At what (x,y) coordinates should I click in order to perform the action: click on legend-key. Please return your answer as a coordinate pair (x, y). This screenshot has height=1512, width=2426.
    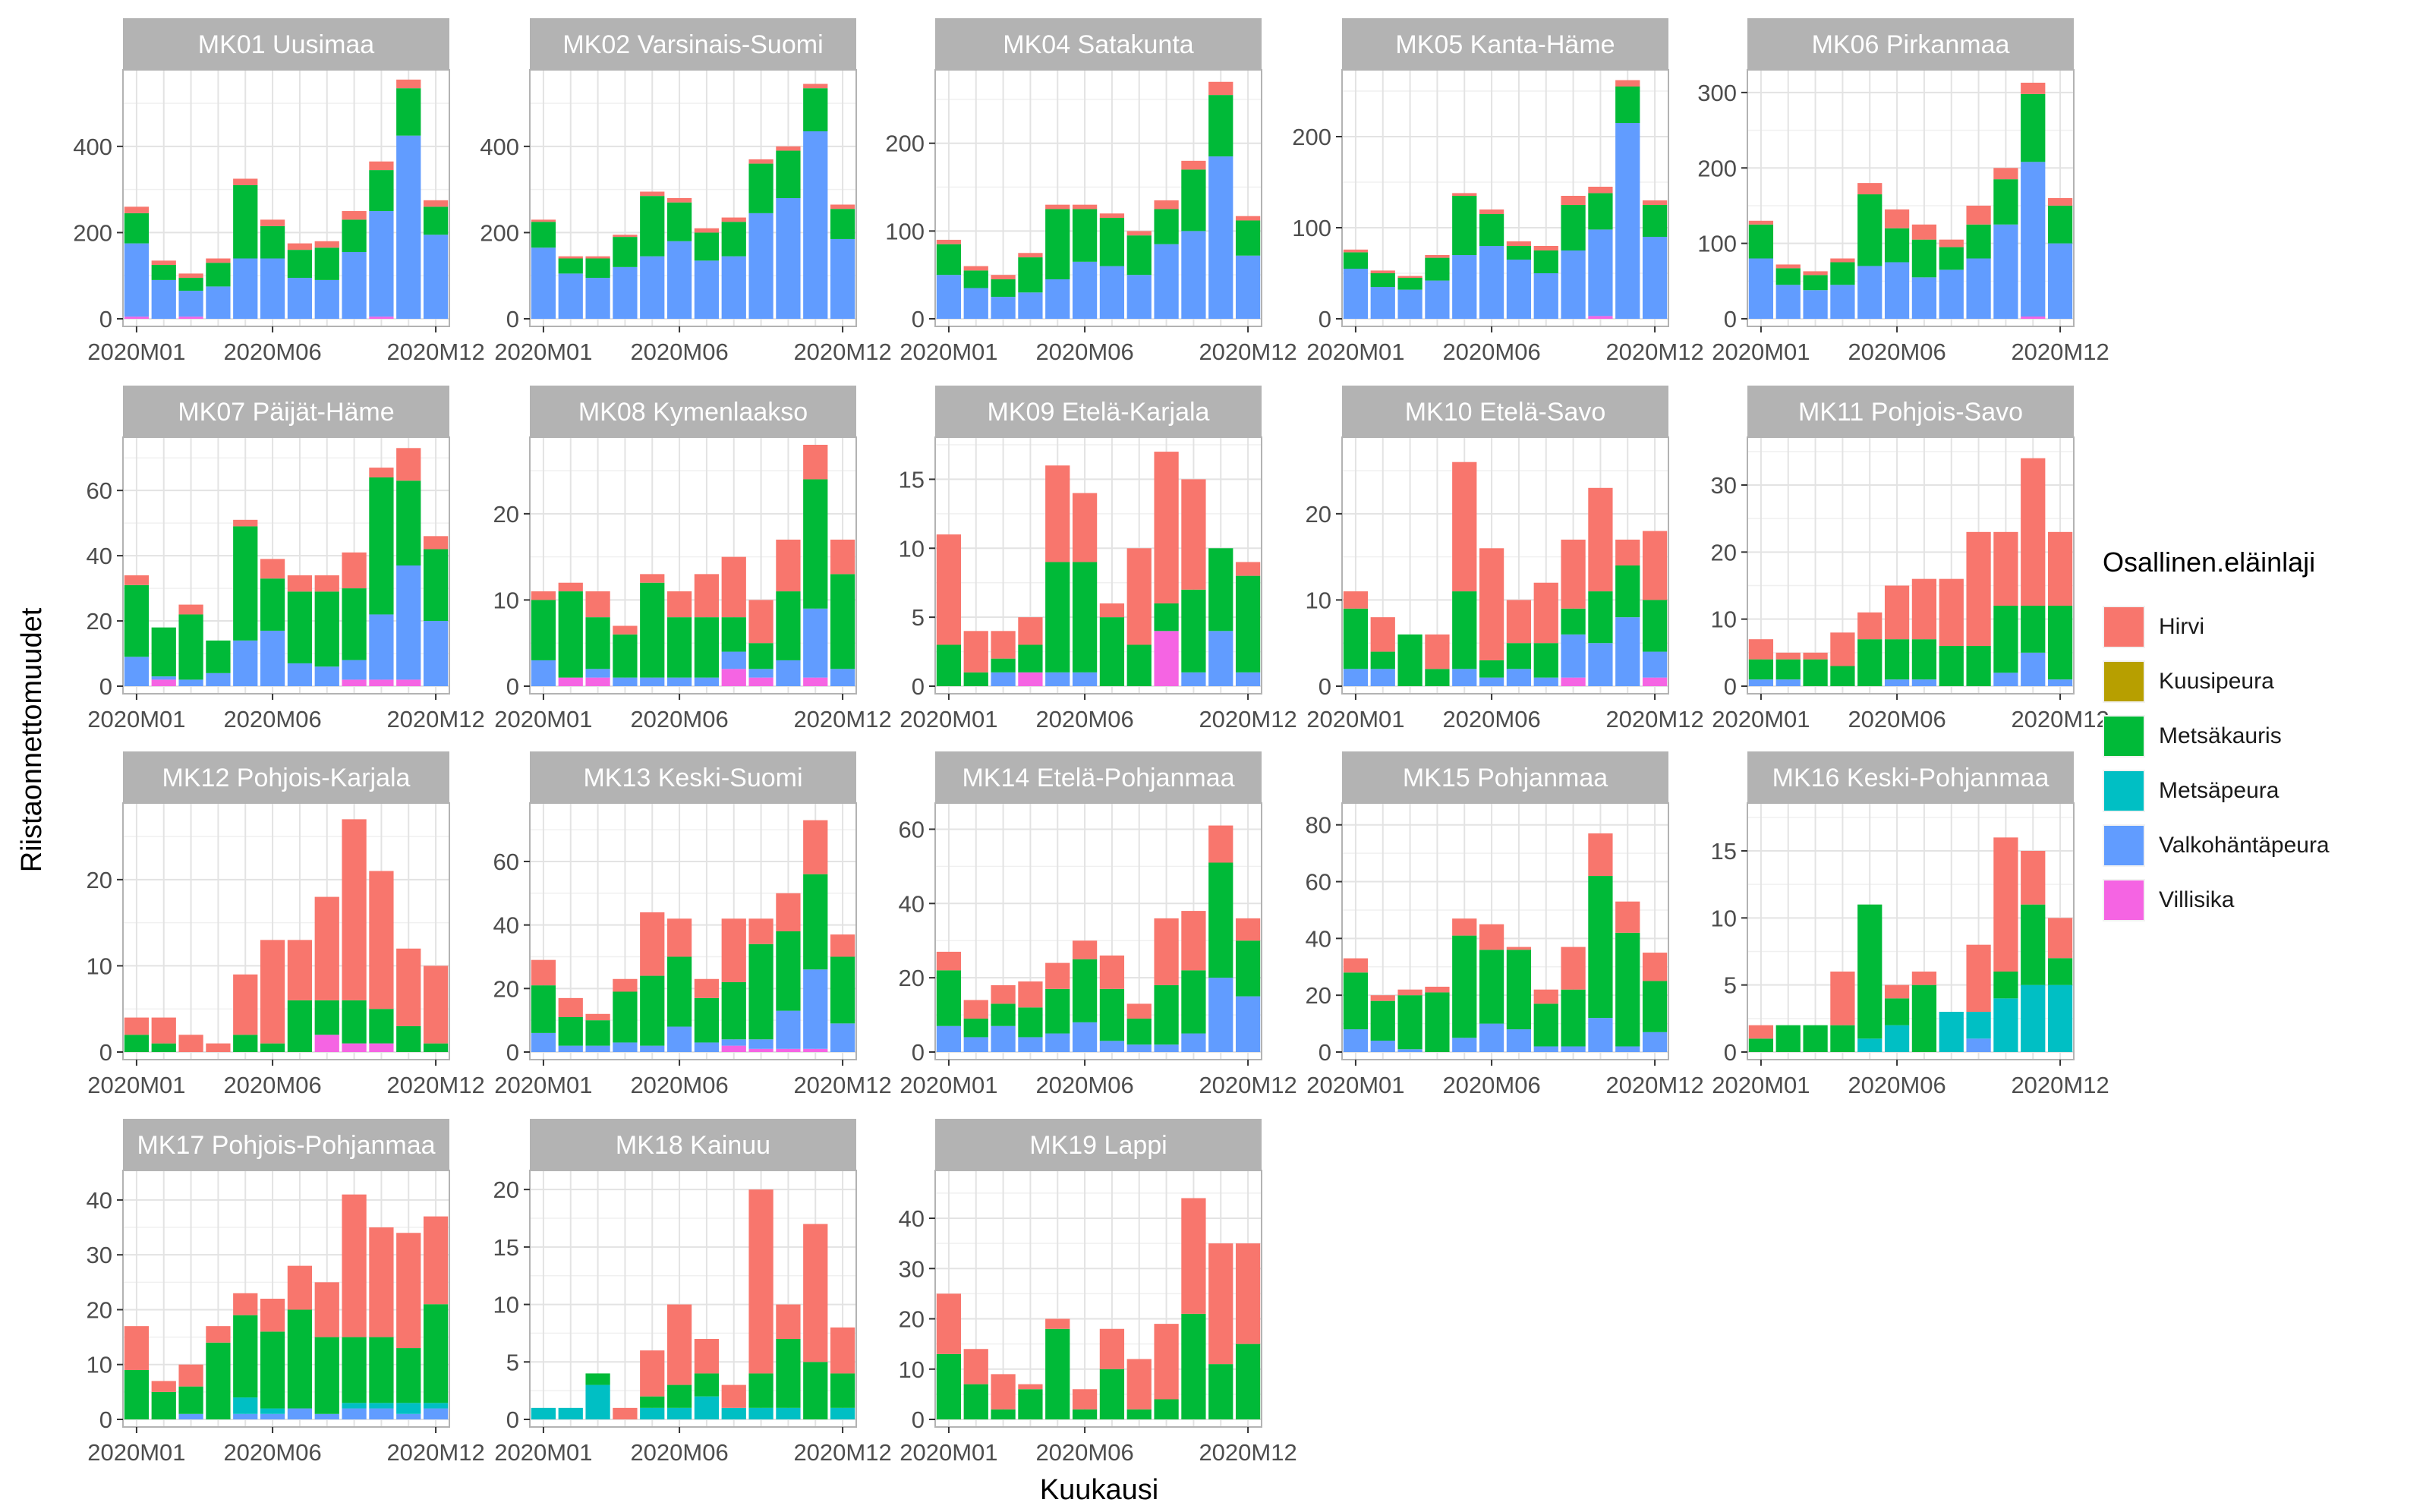
    Looking at the image, I should click on (2124, 900).